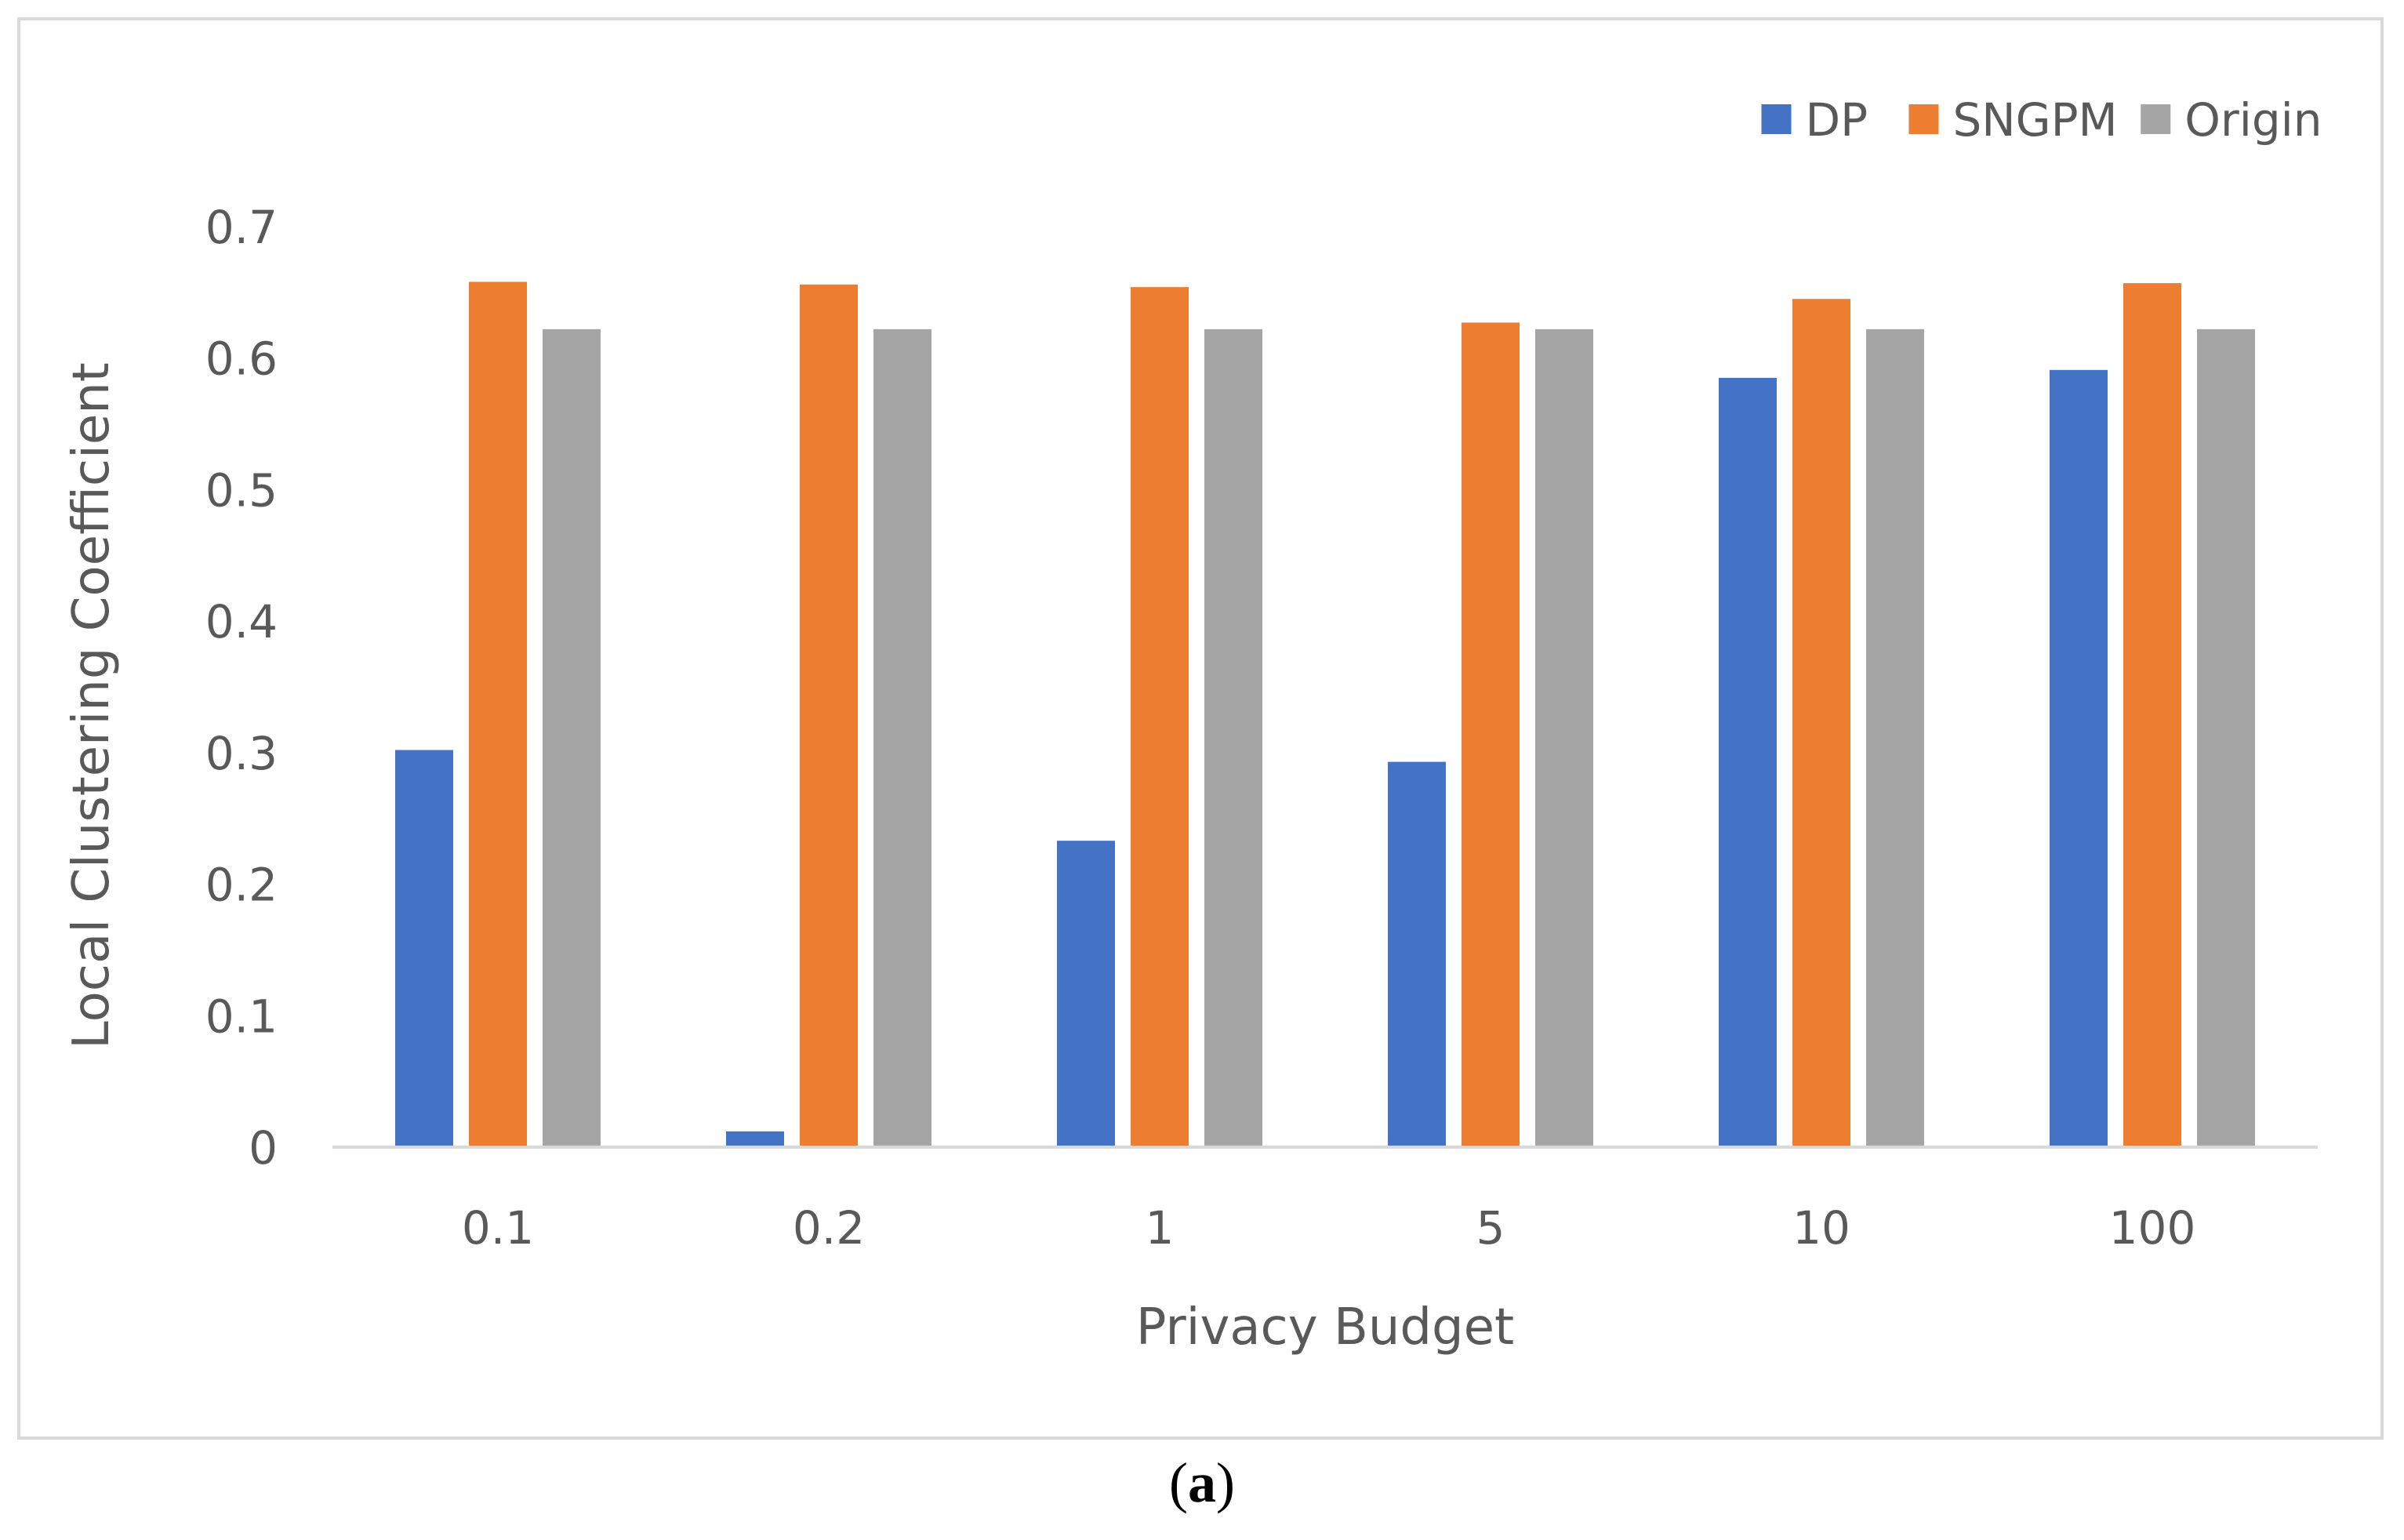 The width and height of the screenshot is (2404, 1540). Describe the element at coordinates (241, 490) in the screenshot. I see `y-tick-label: 0.5` at that location.